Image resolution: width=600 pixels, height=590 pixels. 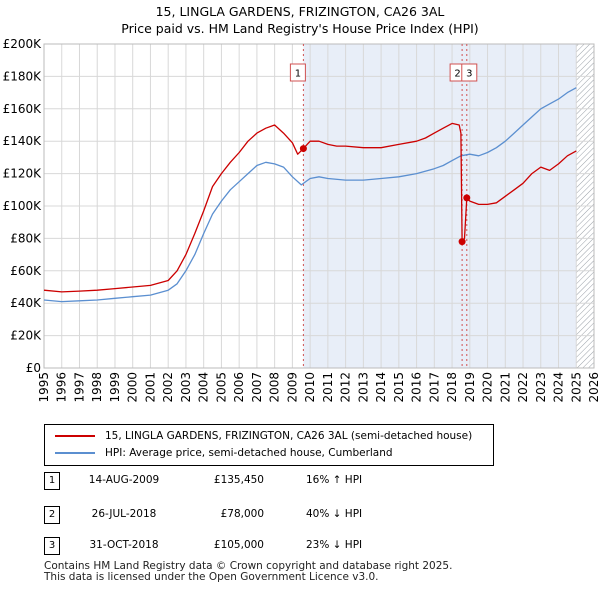 I want to click on x-tick-label: 2020, so click(x=488, y=387).